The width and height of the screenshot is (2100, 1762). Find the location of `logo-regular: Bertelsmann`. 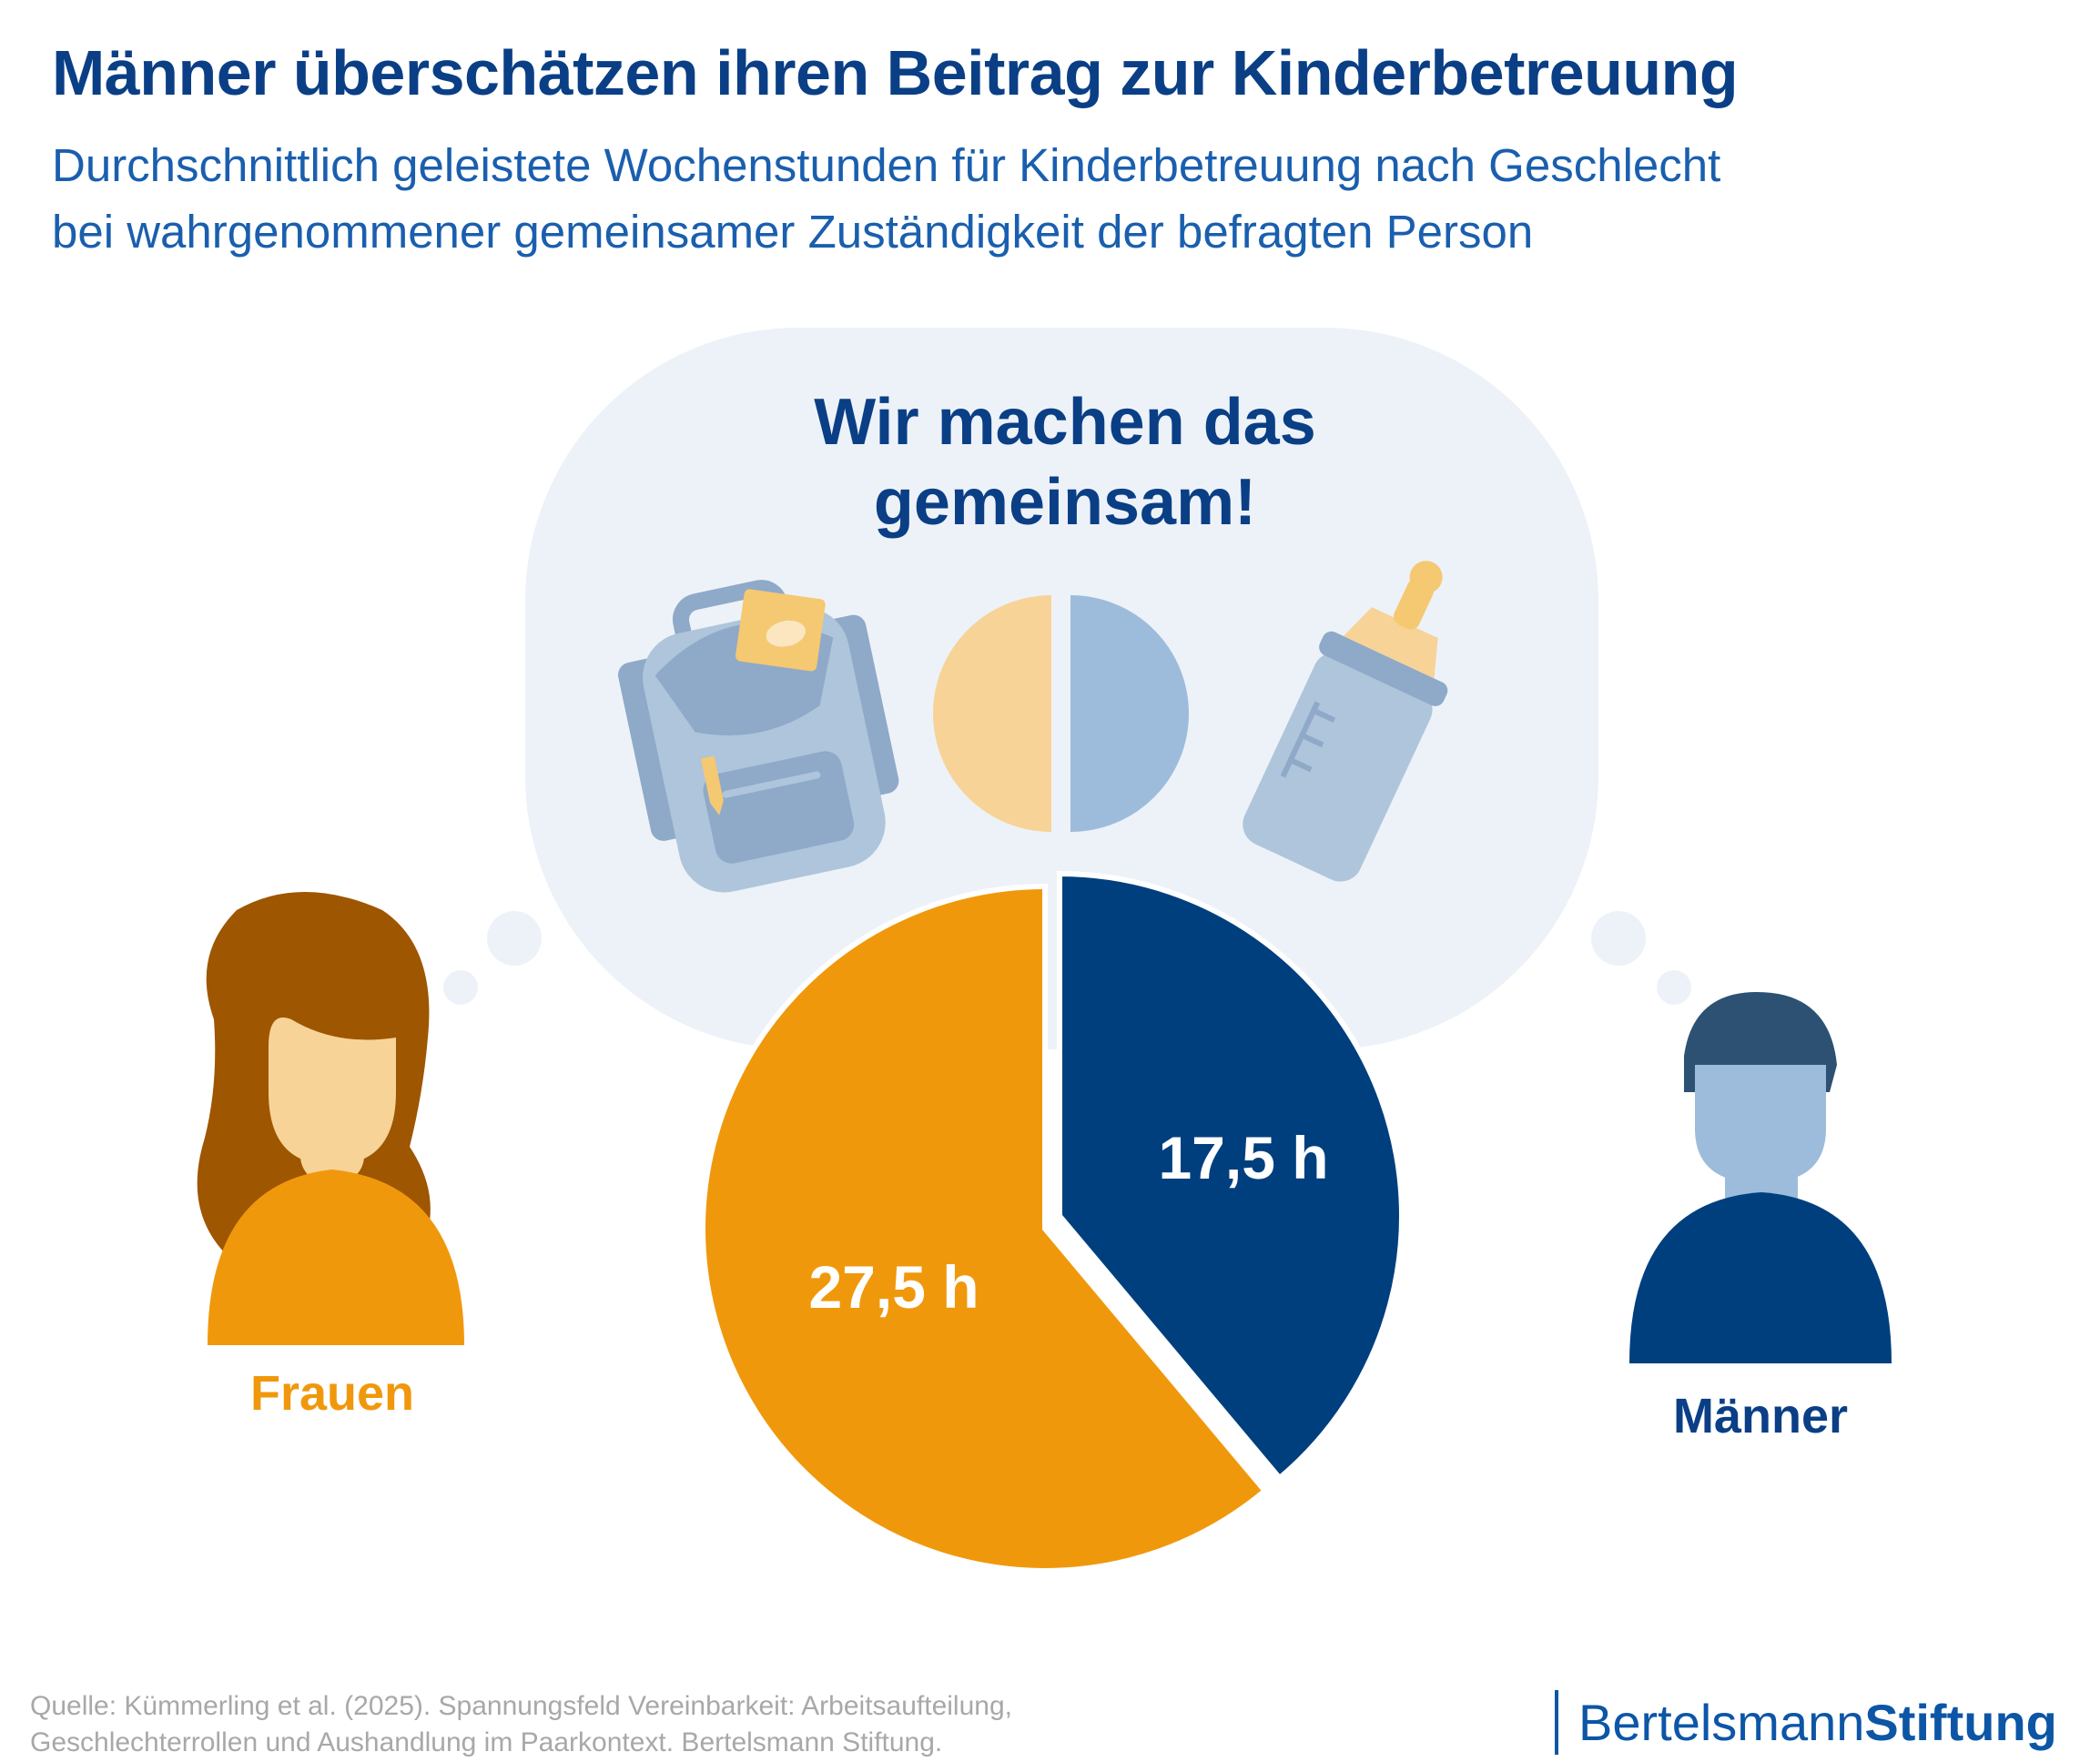

logo-regular: Bertelsmann is located at coordinates (1721, 1722).